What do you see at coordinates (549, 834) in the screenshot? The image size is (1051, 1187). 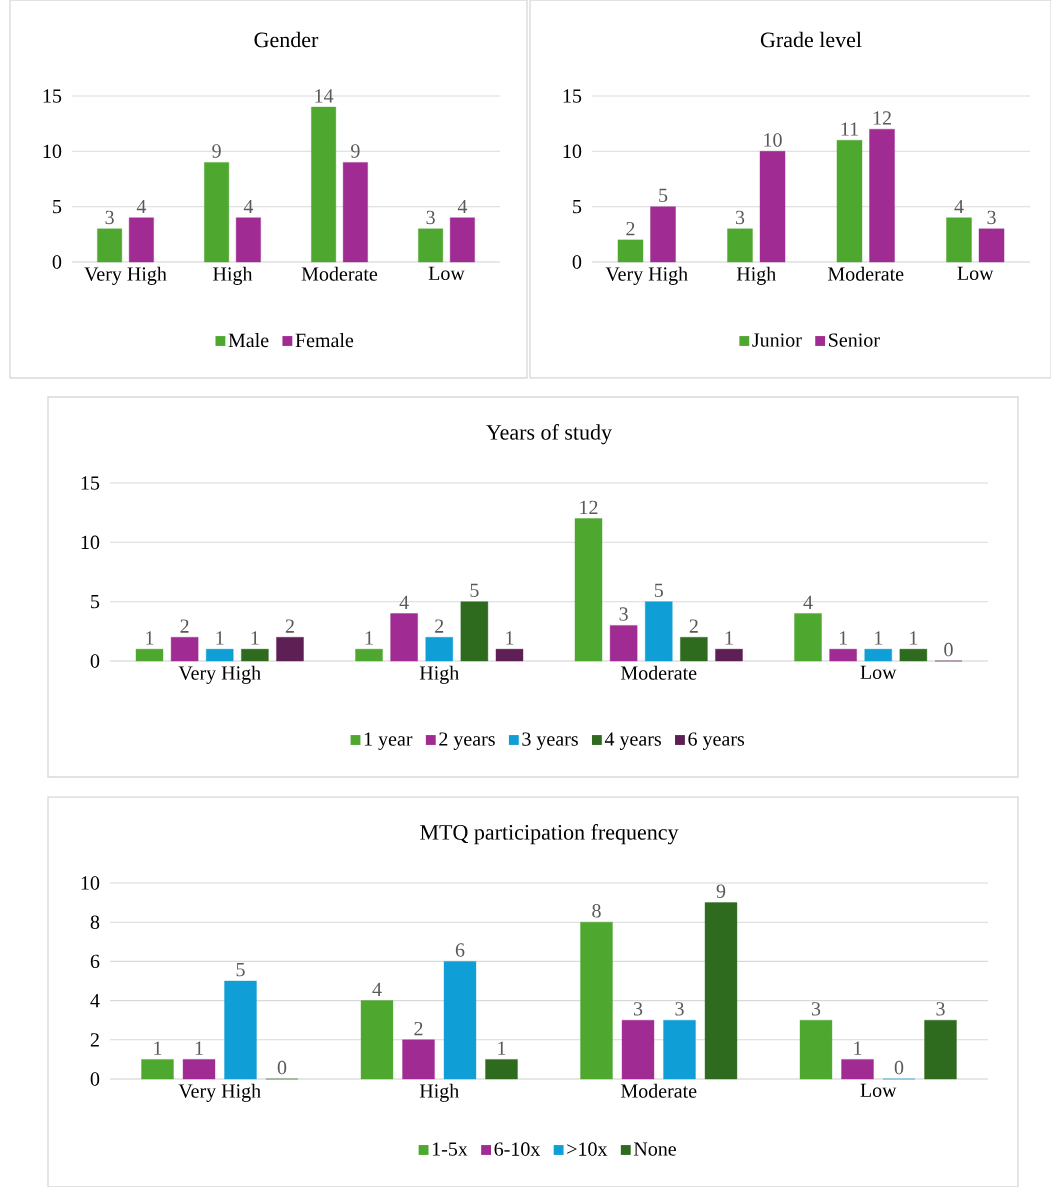 I see `chart-title: MTQ participation frequency` at bounding box center [549, 834].